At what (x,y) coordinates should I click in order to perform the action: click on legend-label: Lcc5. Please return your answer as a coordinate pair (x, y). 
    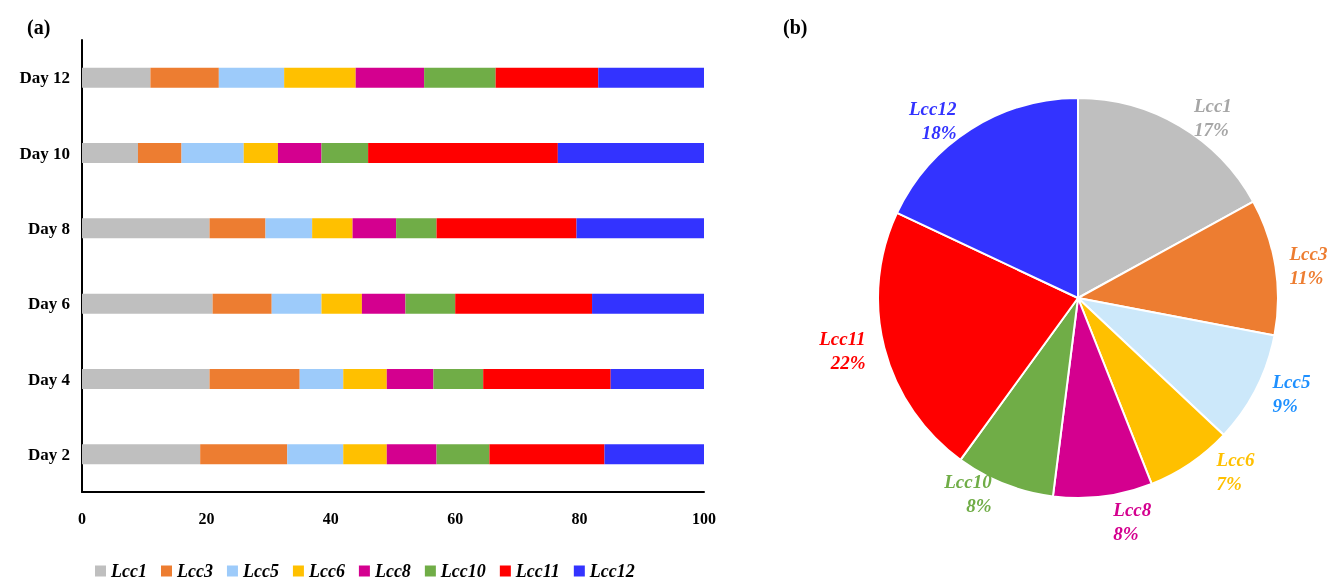
    Looking at the image, I should click on (260, 571).